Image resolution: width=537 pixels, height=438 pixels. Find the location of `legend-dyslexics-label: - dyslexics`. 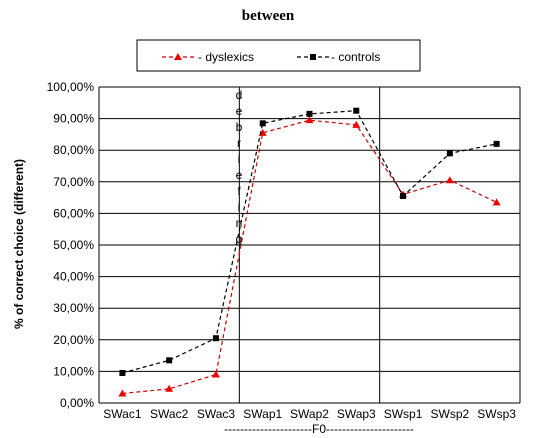

legend-dyslexics-label: - dyslexics is located at coordinates (226, 57).